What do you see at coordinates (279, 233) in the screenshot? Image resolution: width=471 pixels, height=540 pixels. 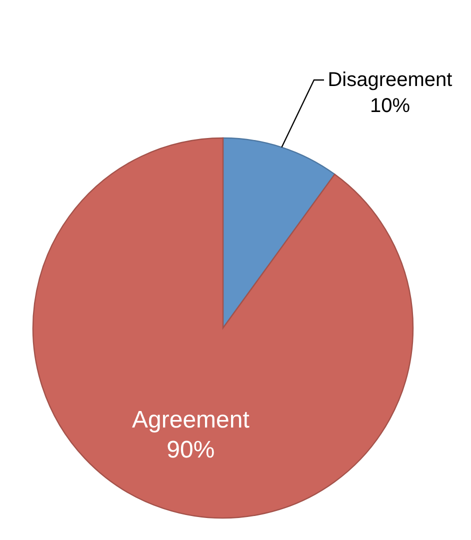 I see `pie-slice` at bounding box center [279, 233].